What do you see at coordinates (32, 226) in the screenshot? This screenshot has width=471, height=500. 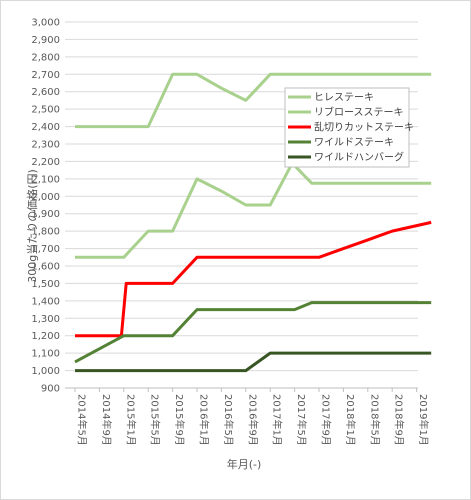 I see `y-axis-title: 300g当たりの価格(円)` at bounding box center [32, 226].